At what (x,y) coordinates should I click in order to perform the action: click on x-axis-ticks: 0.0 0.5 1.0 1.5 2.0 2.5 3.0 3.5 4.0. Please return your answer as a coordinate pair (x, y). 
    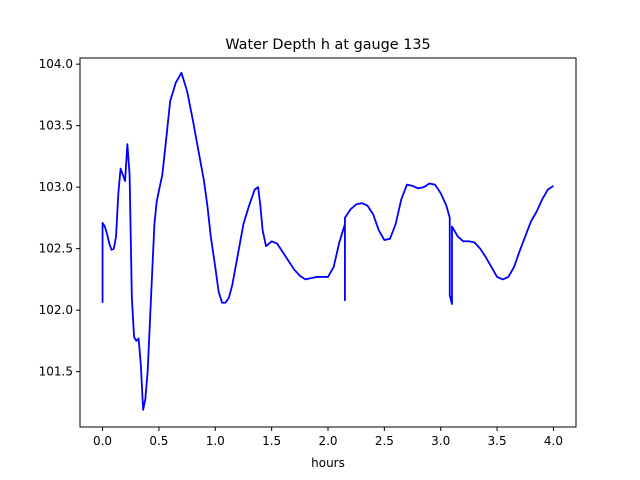
    Looking at the image, I should click on (328, 437).